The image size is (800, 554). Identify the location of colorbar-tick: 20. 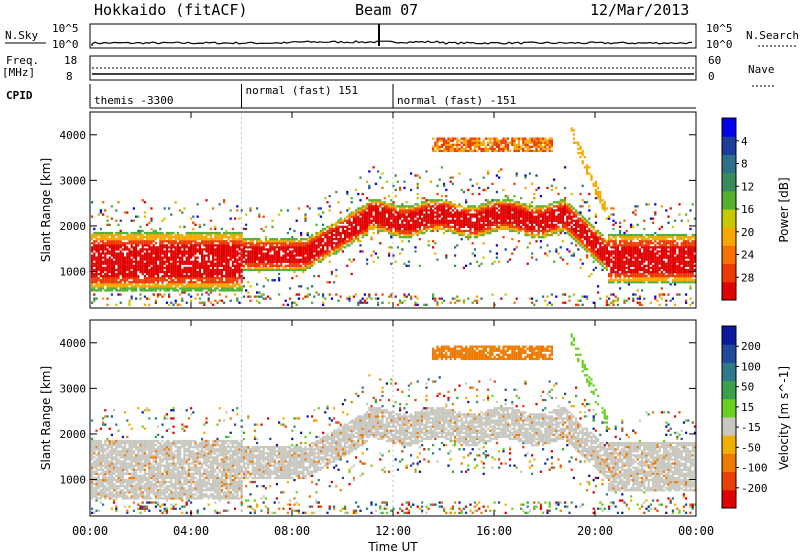
(747, 232).